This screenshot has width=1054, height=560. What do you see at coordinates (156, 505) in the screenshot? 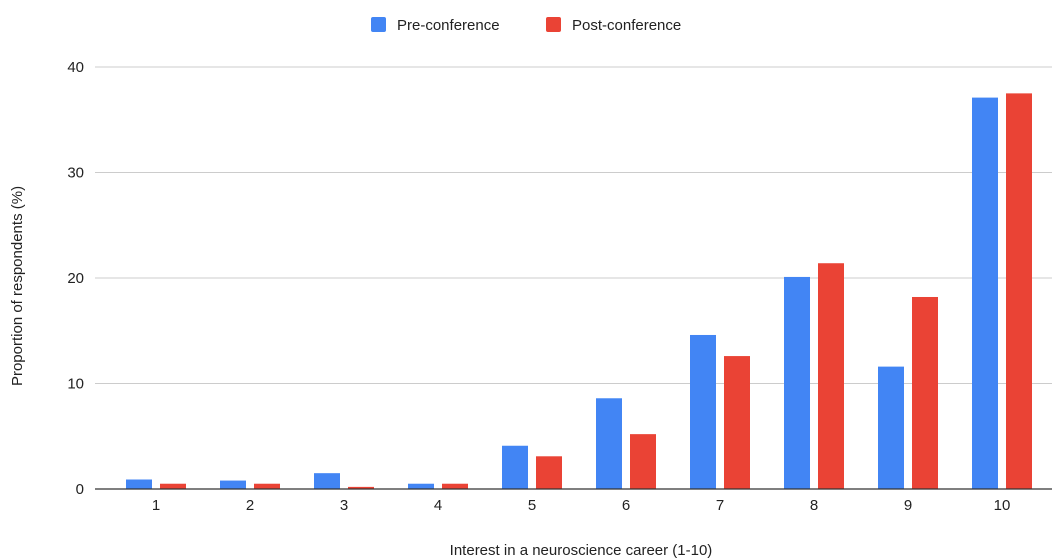
I see `x-tick-label: 1` at bounding box center [156, 505].